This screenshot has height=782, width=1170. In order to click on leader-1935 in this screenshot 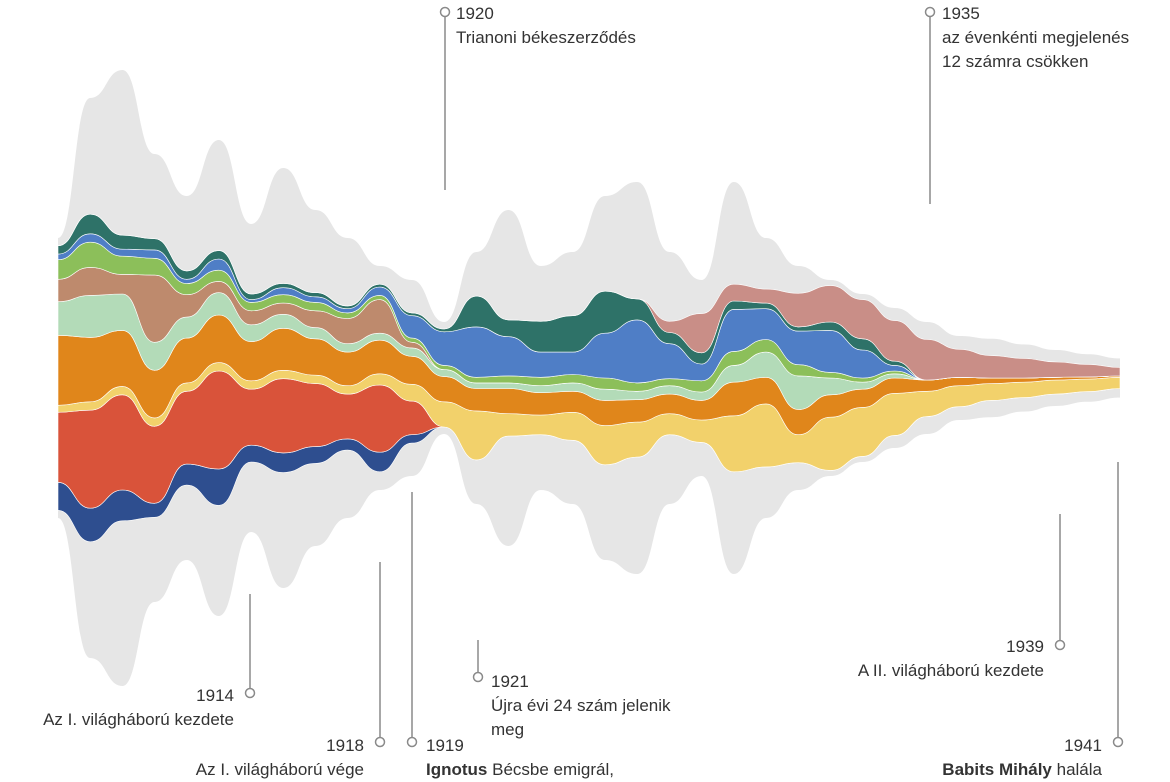, I will do `click(930, 105)`.